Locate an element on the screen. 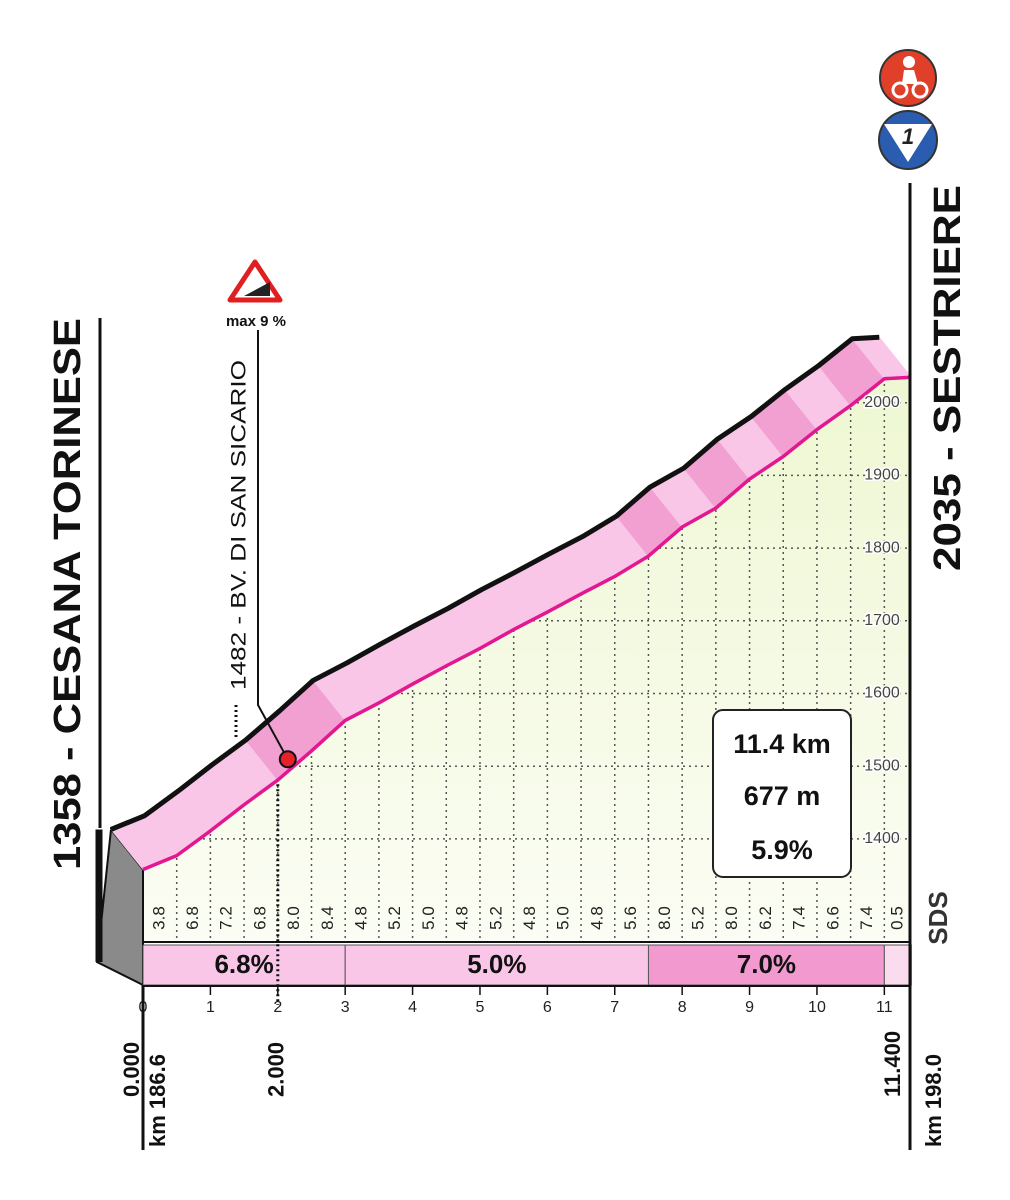 Image resolution: width=1010 pixels, height=1200 pixels. section-label: 7.0% is located at coordinates (766, 964).